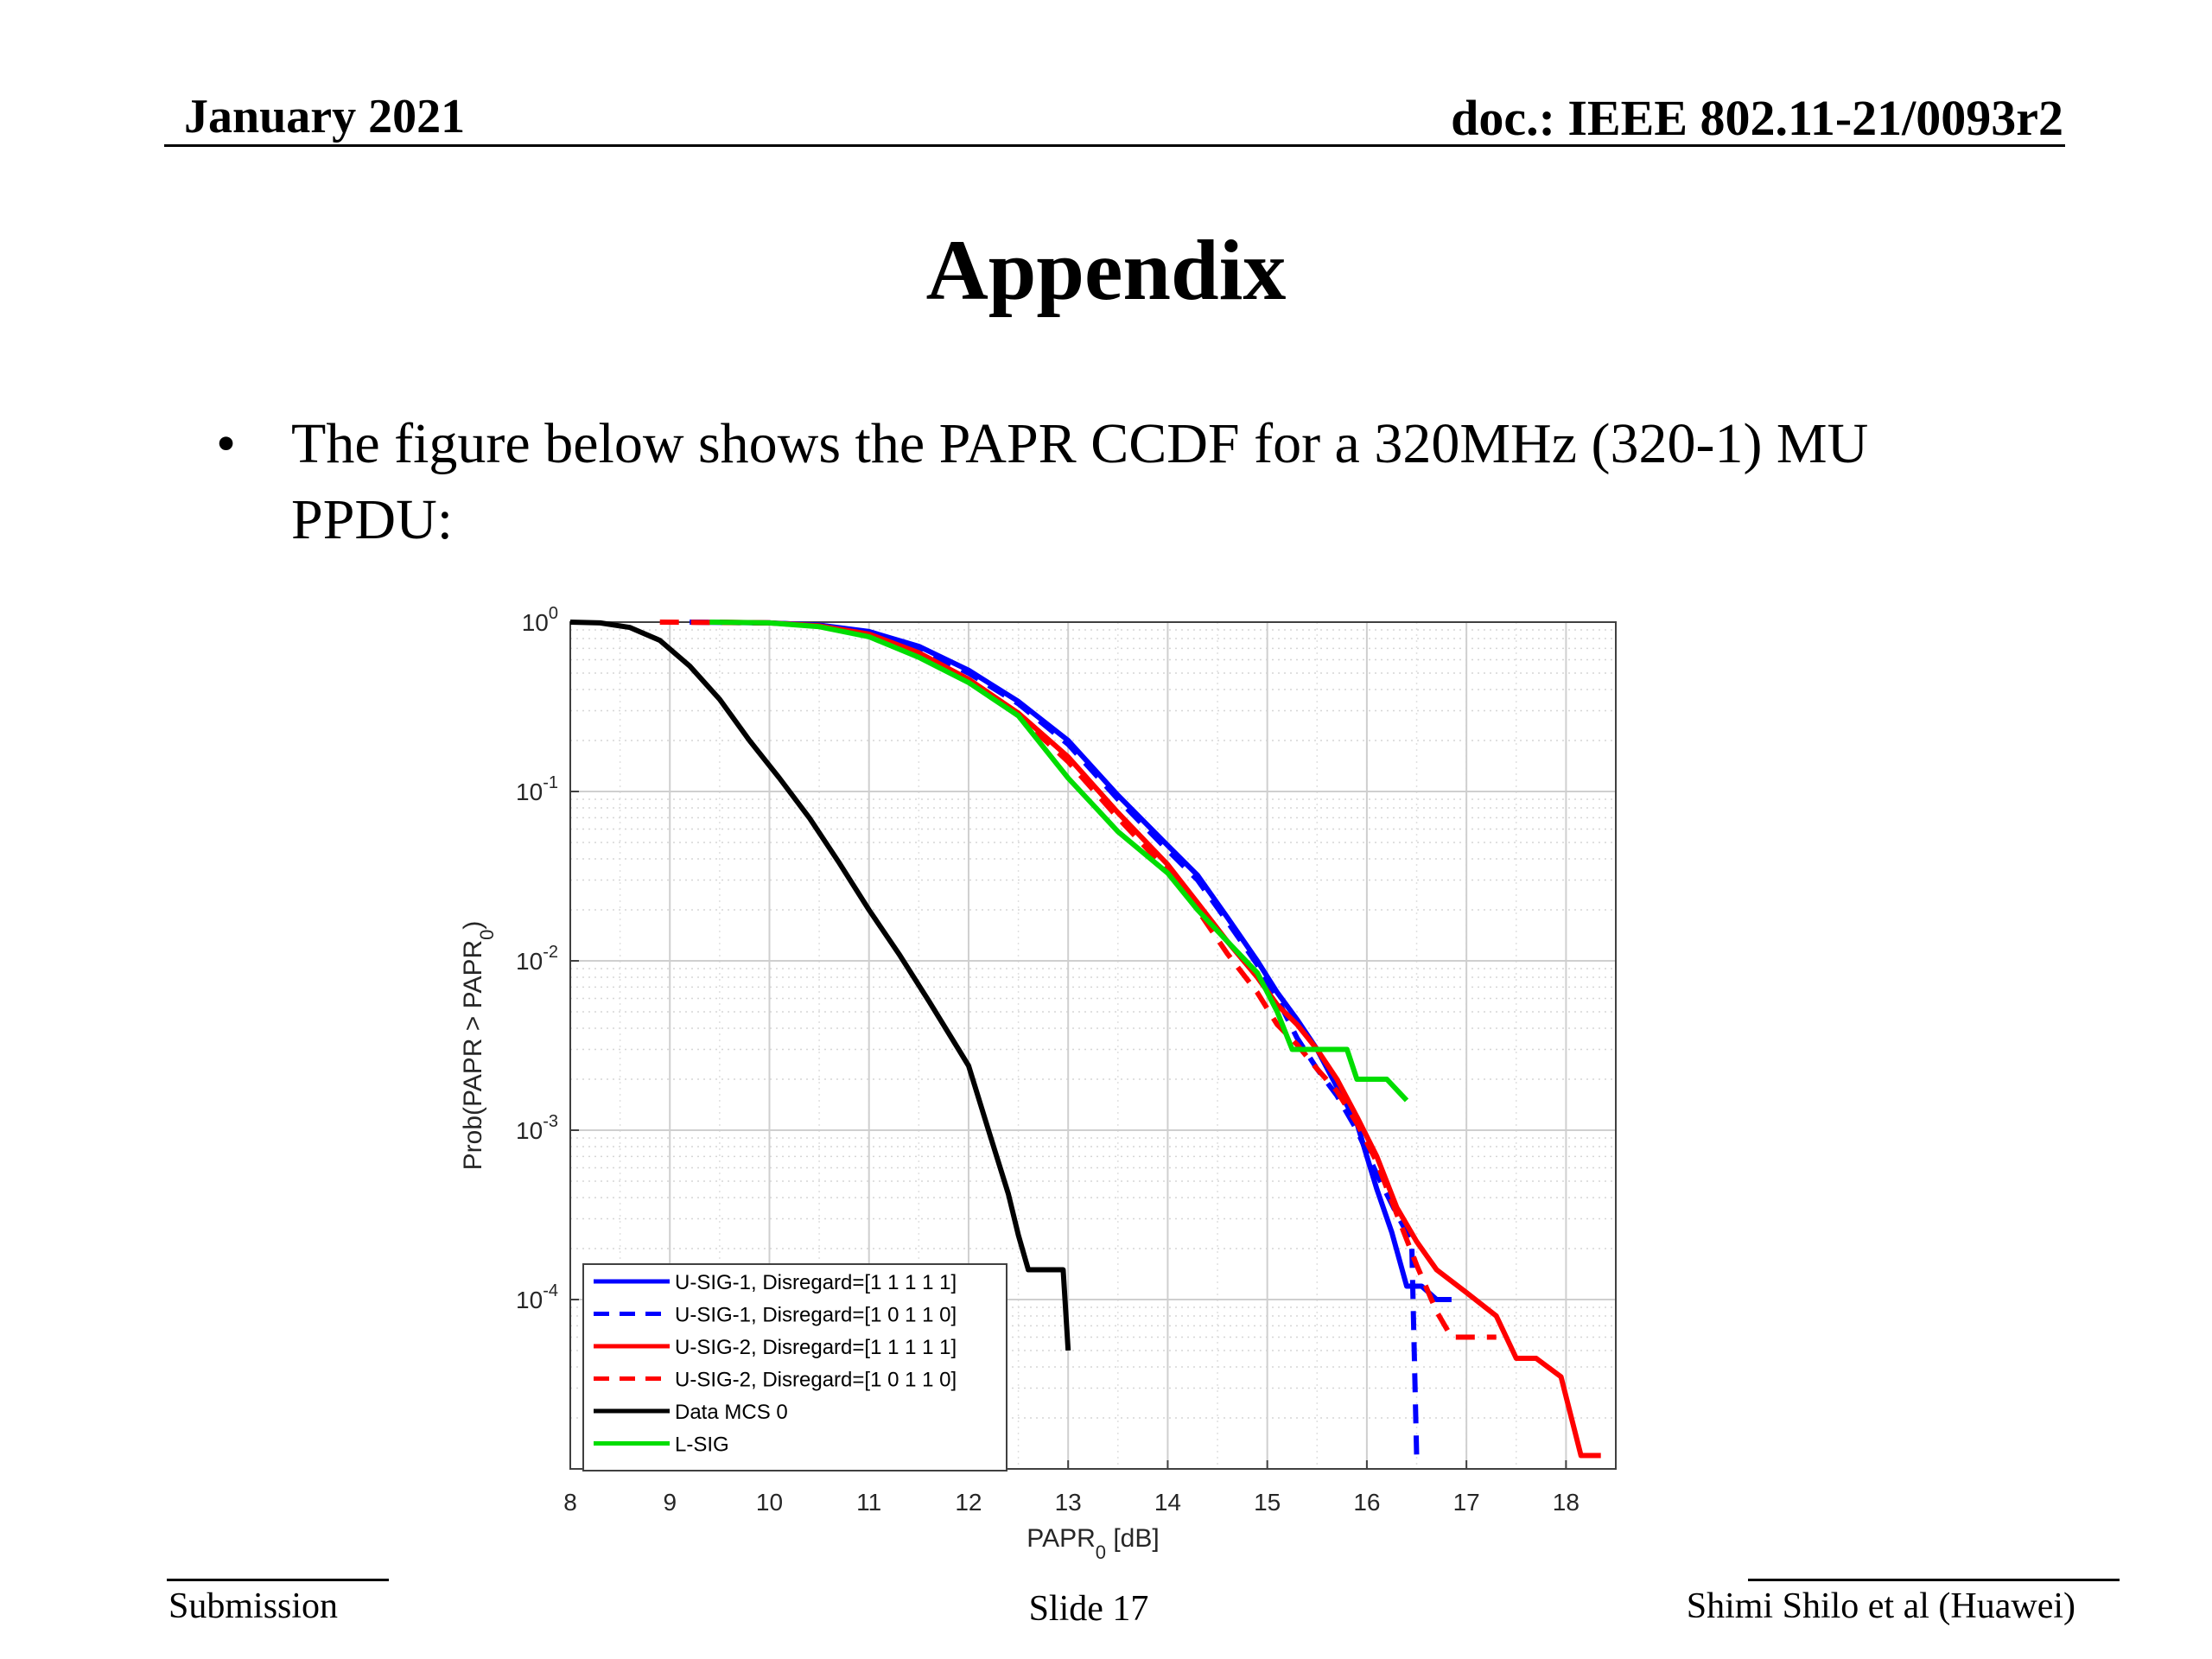  Describe the element at coordinates (816, 1315) in the screenshot. I see `legend-label: U-SIG-1, Disregard=[1 0 1 1 0]` at that location.